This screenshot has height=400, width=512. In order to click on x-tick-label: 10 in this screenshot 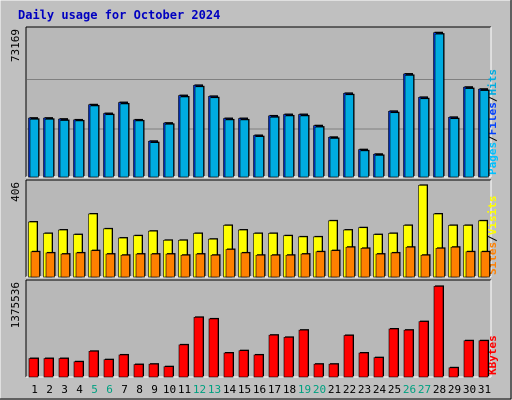, I will do `click(169, 389)`.